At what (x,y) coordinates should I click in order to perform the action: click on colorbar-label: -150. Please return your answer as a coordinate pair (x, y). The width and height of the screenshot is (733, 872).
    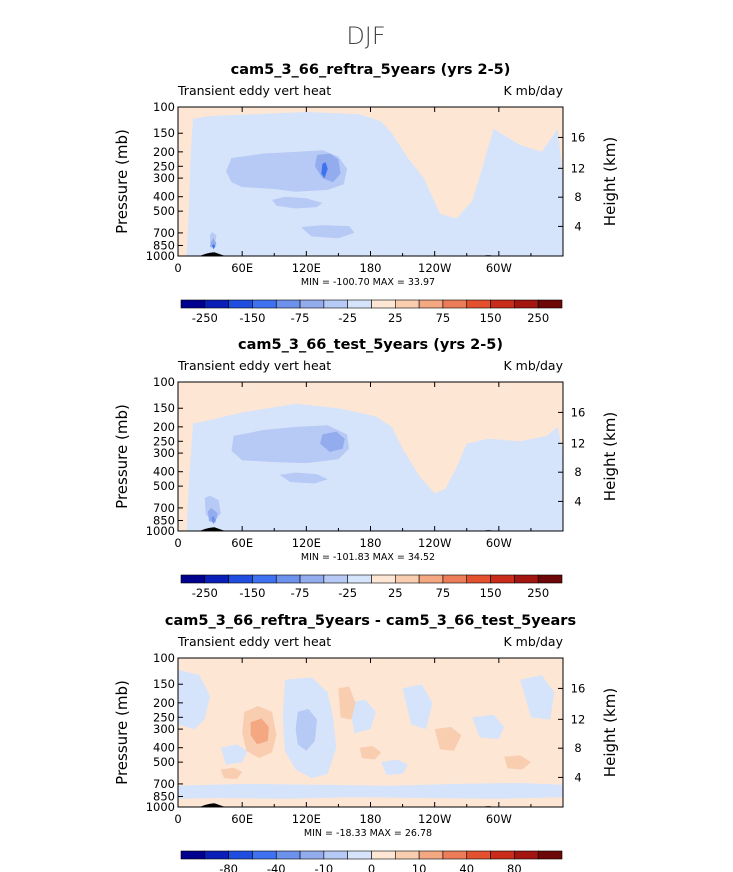
    Looking at the image, I should click on (252, 318).